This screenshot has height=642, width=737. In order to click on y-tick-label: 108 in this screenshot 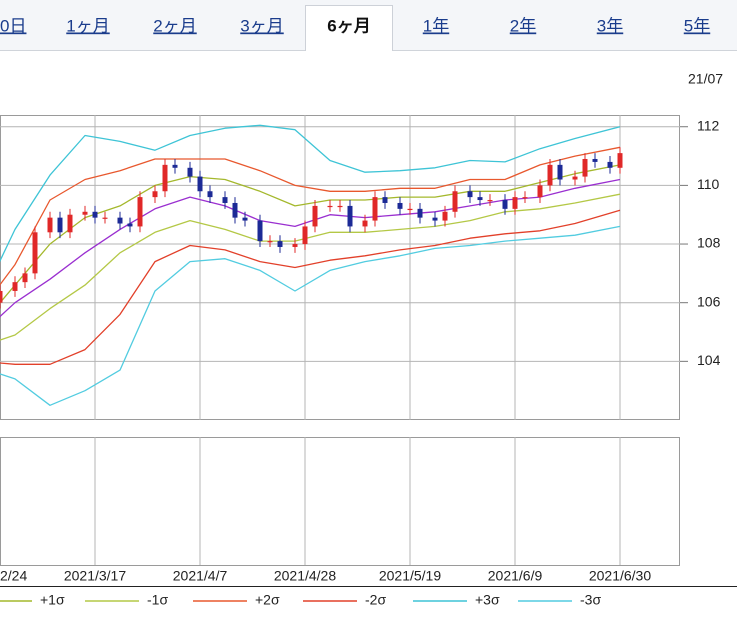, I will do `click(709, 243)`.